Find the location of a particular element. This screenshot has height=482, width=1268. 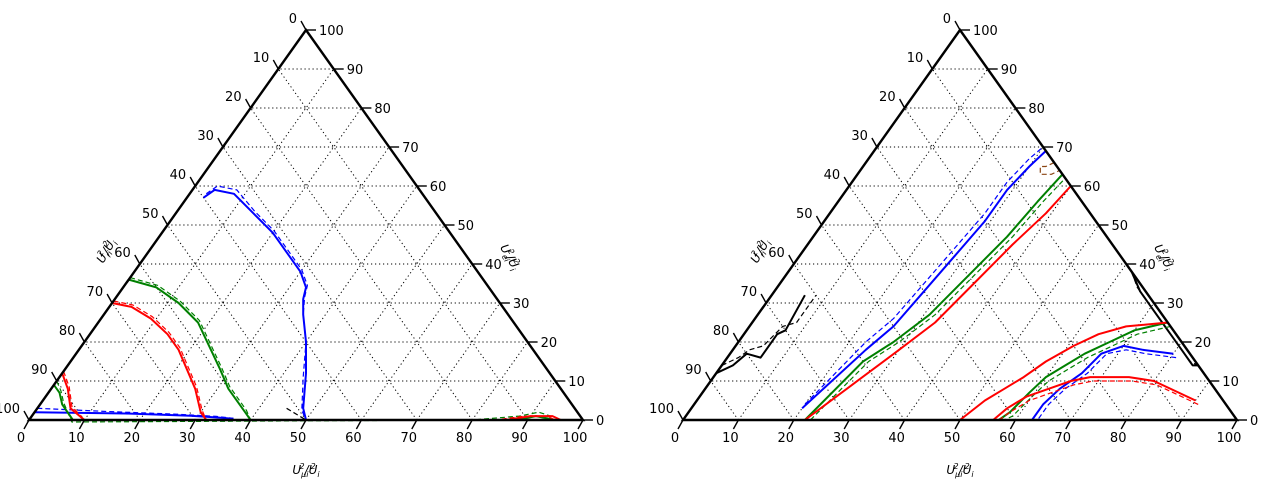

tick-label-left: 60 is located at coordinates (776, 253).